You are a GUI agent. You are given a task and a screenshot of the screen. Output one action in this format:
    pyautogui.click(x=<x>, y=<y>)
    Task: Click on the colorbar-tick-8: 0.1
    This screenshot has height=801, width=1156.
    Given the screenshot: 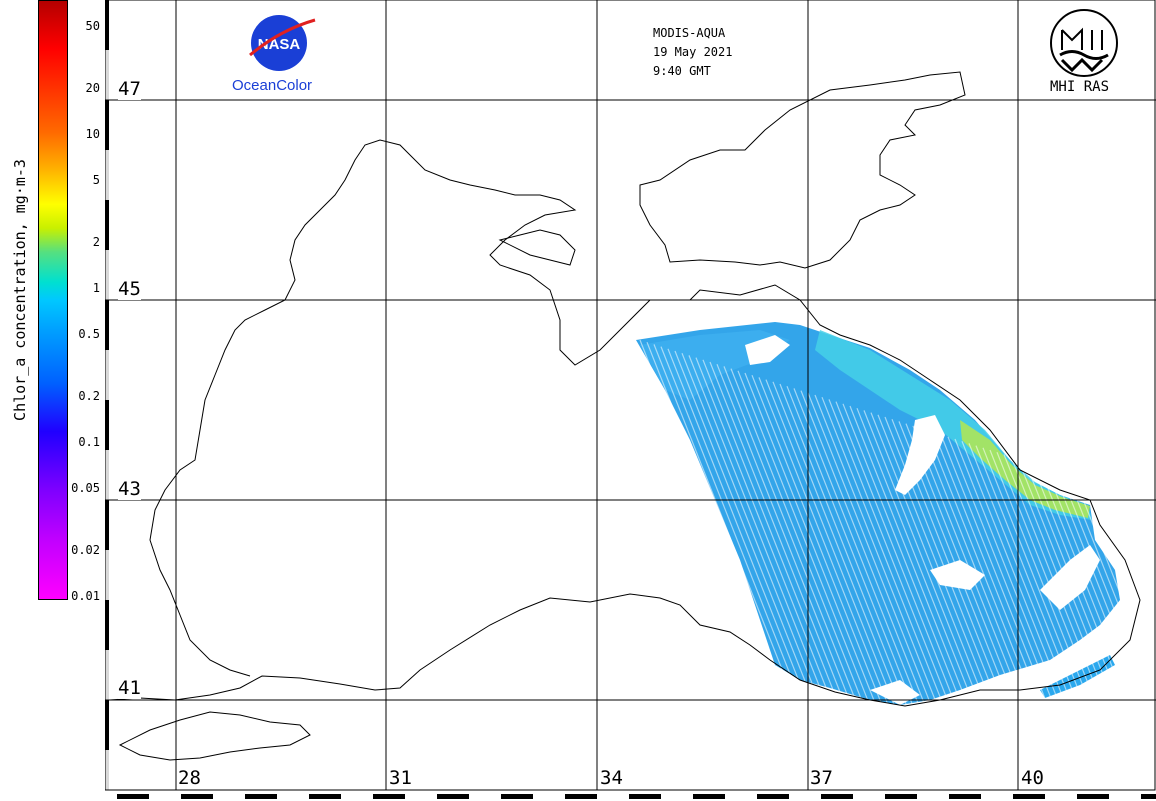 What is the action you would take?
    pyautogui.click(x=89, y=442)
    